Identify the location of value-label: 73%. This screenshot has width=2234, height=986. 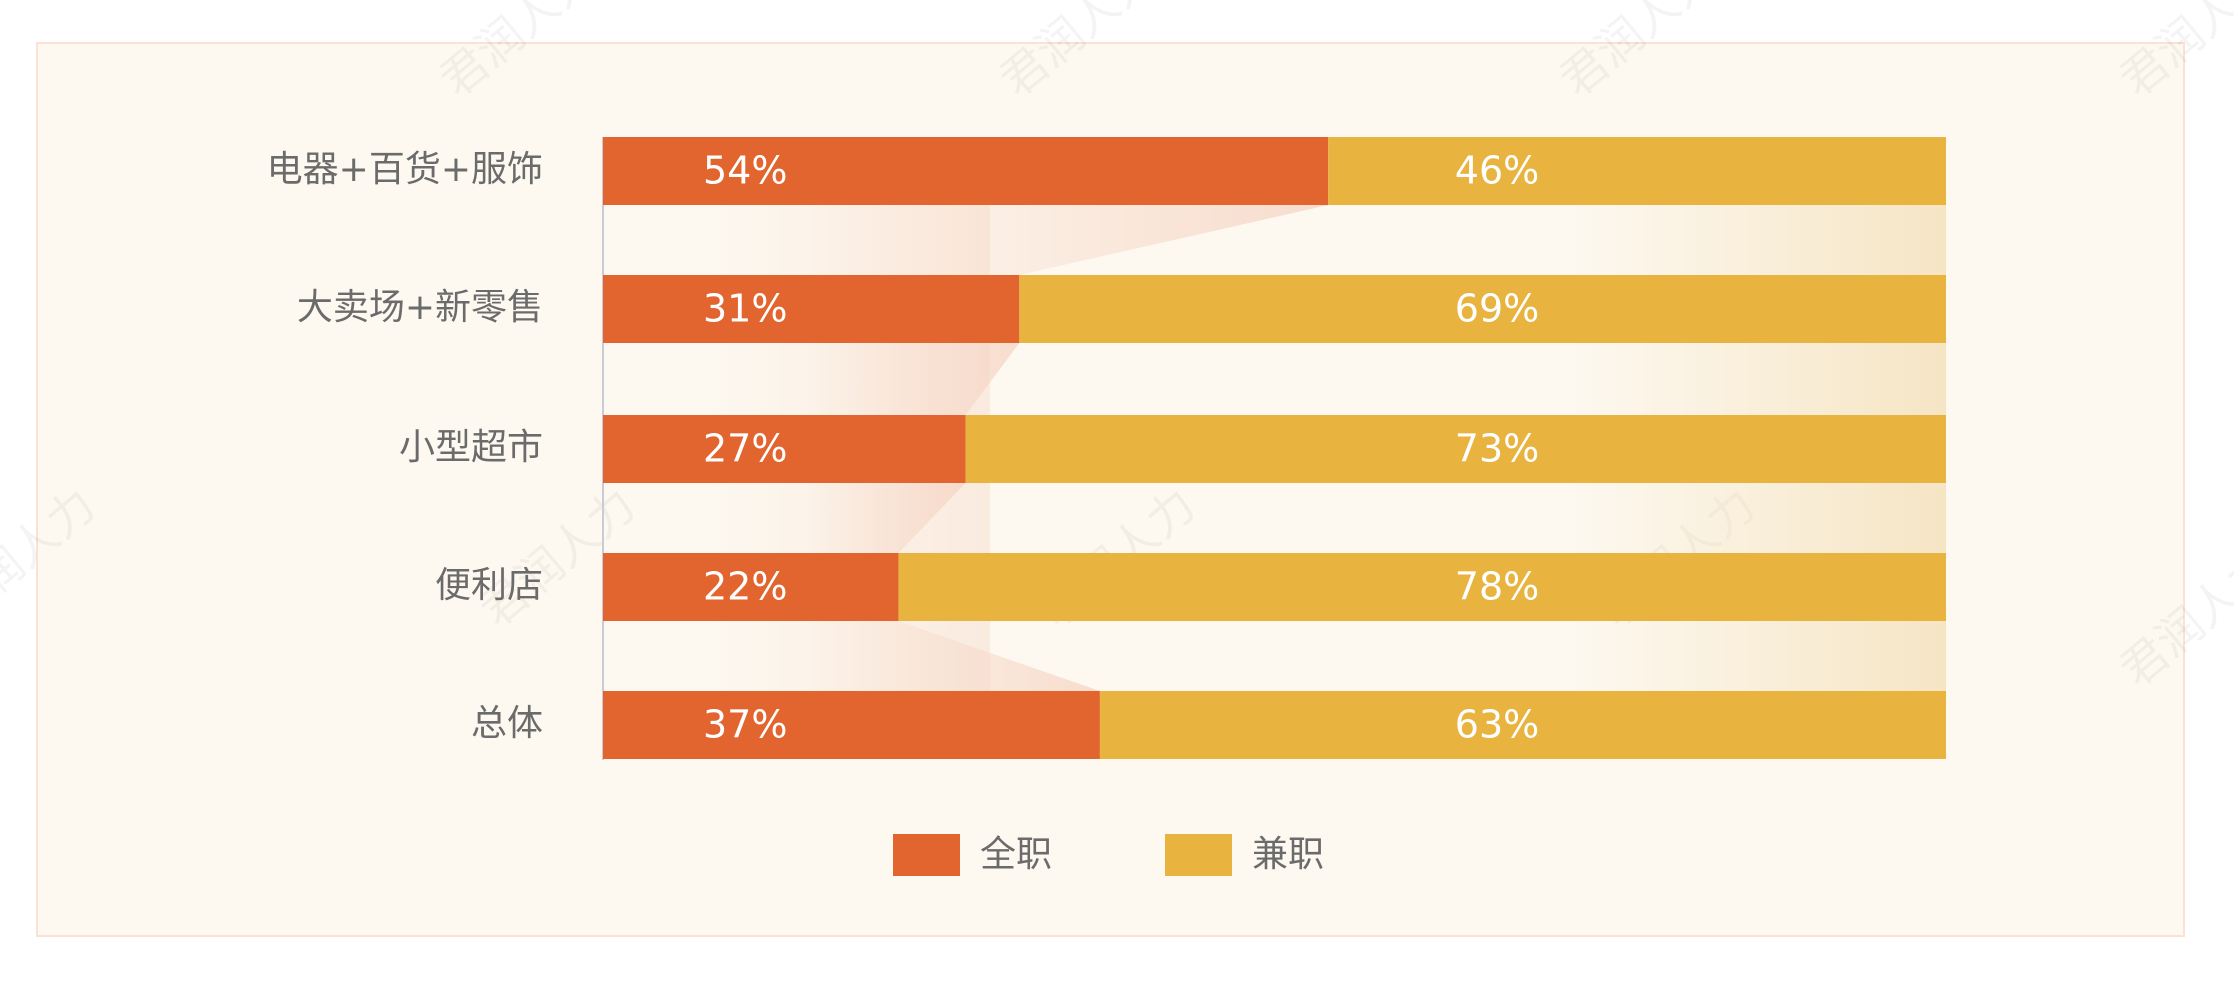
(1497, 449).